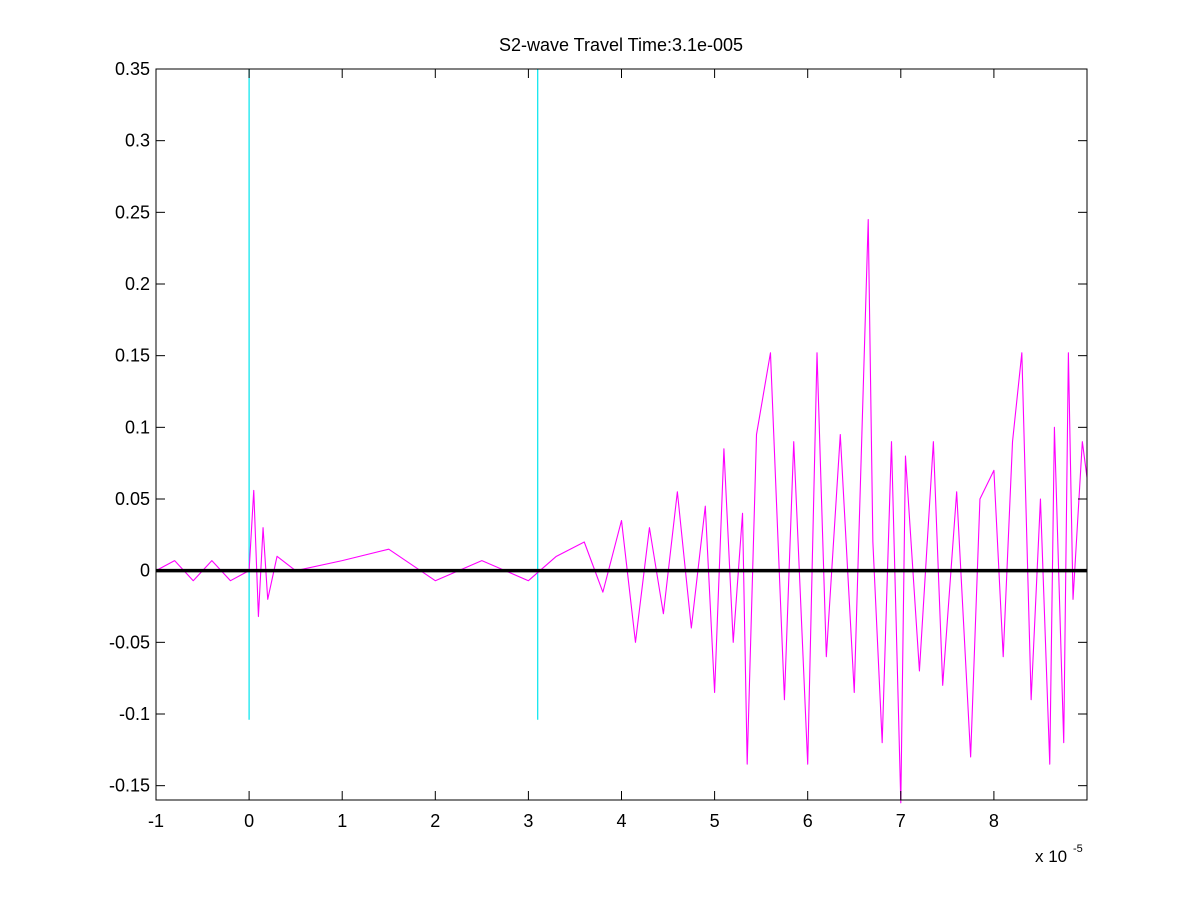  Describe the element at coordinates (132, 499) in the screenshot. I see `y-tick-label: 0.05` at that location.